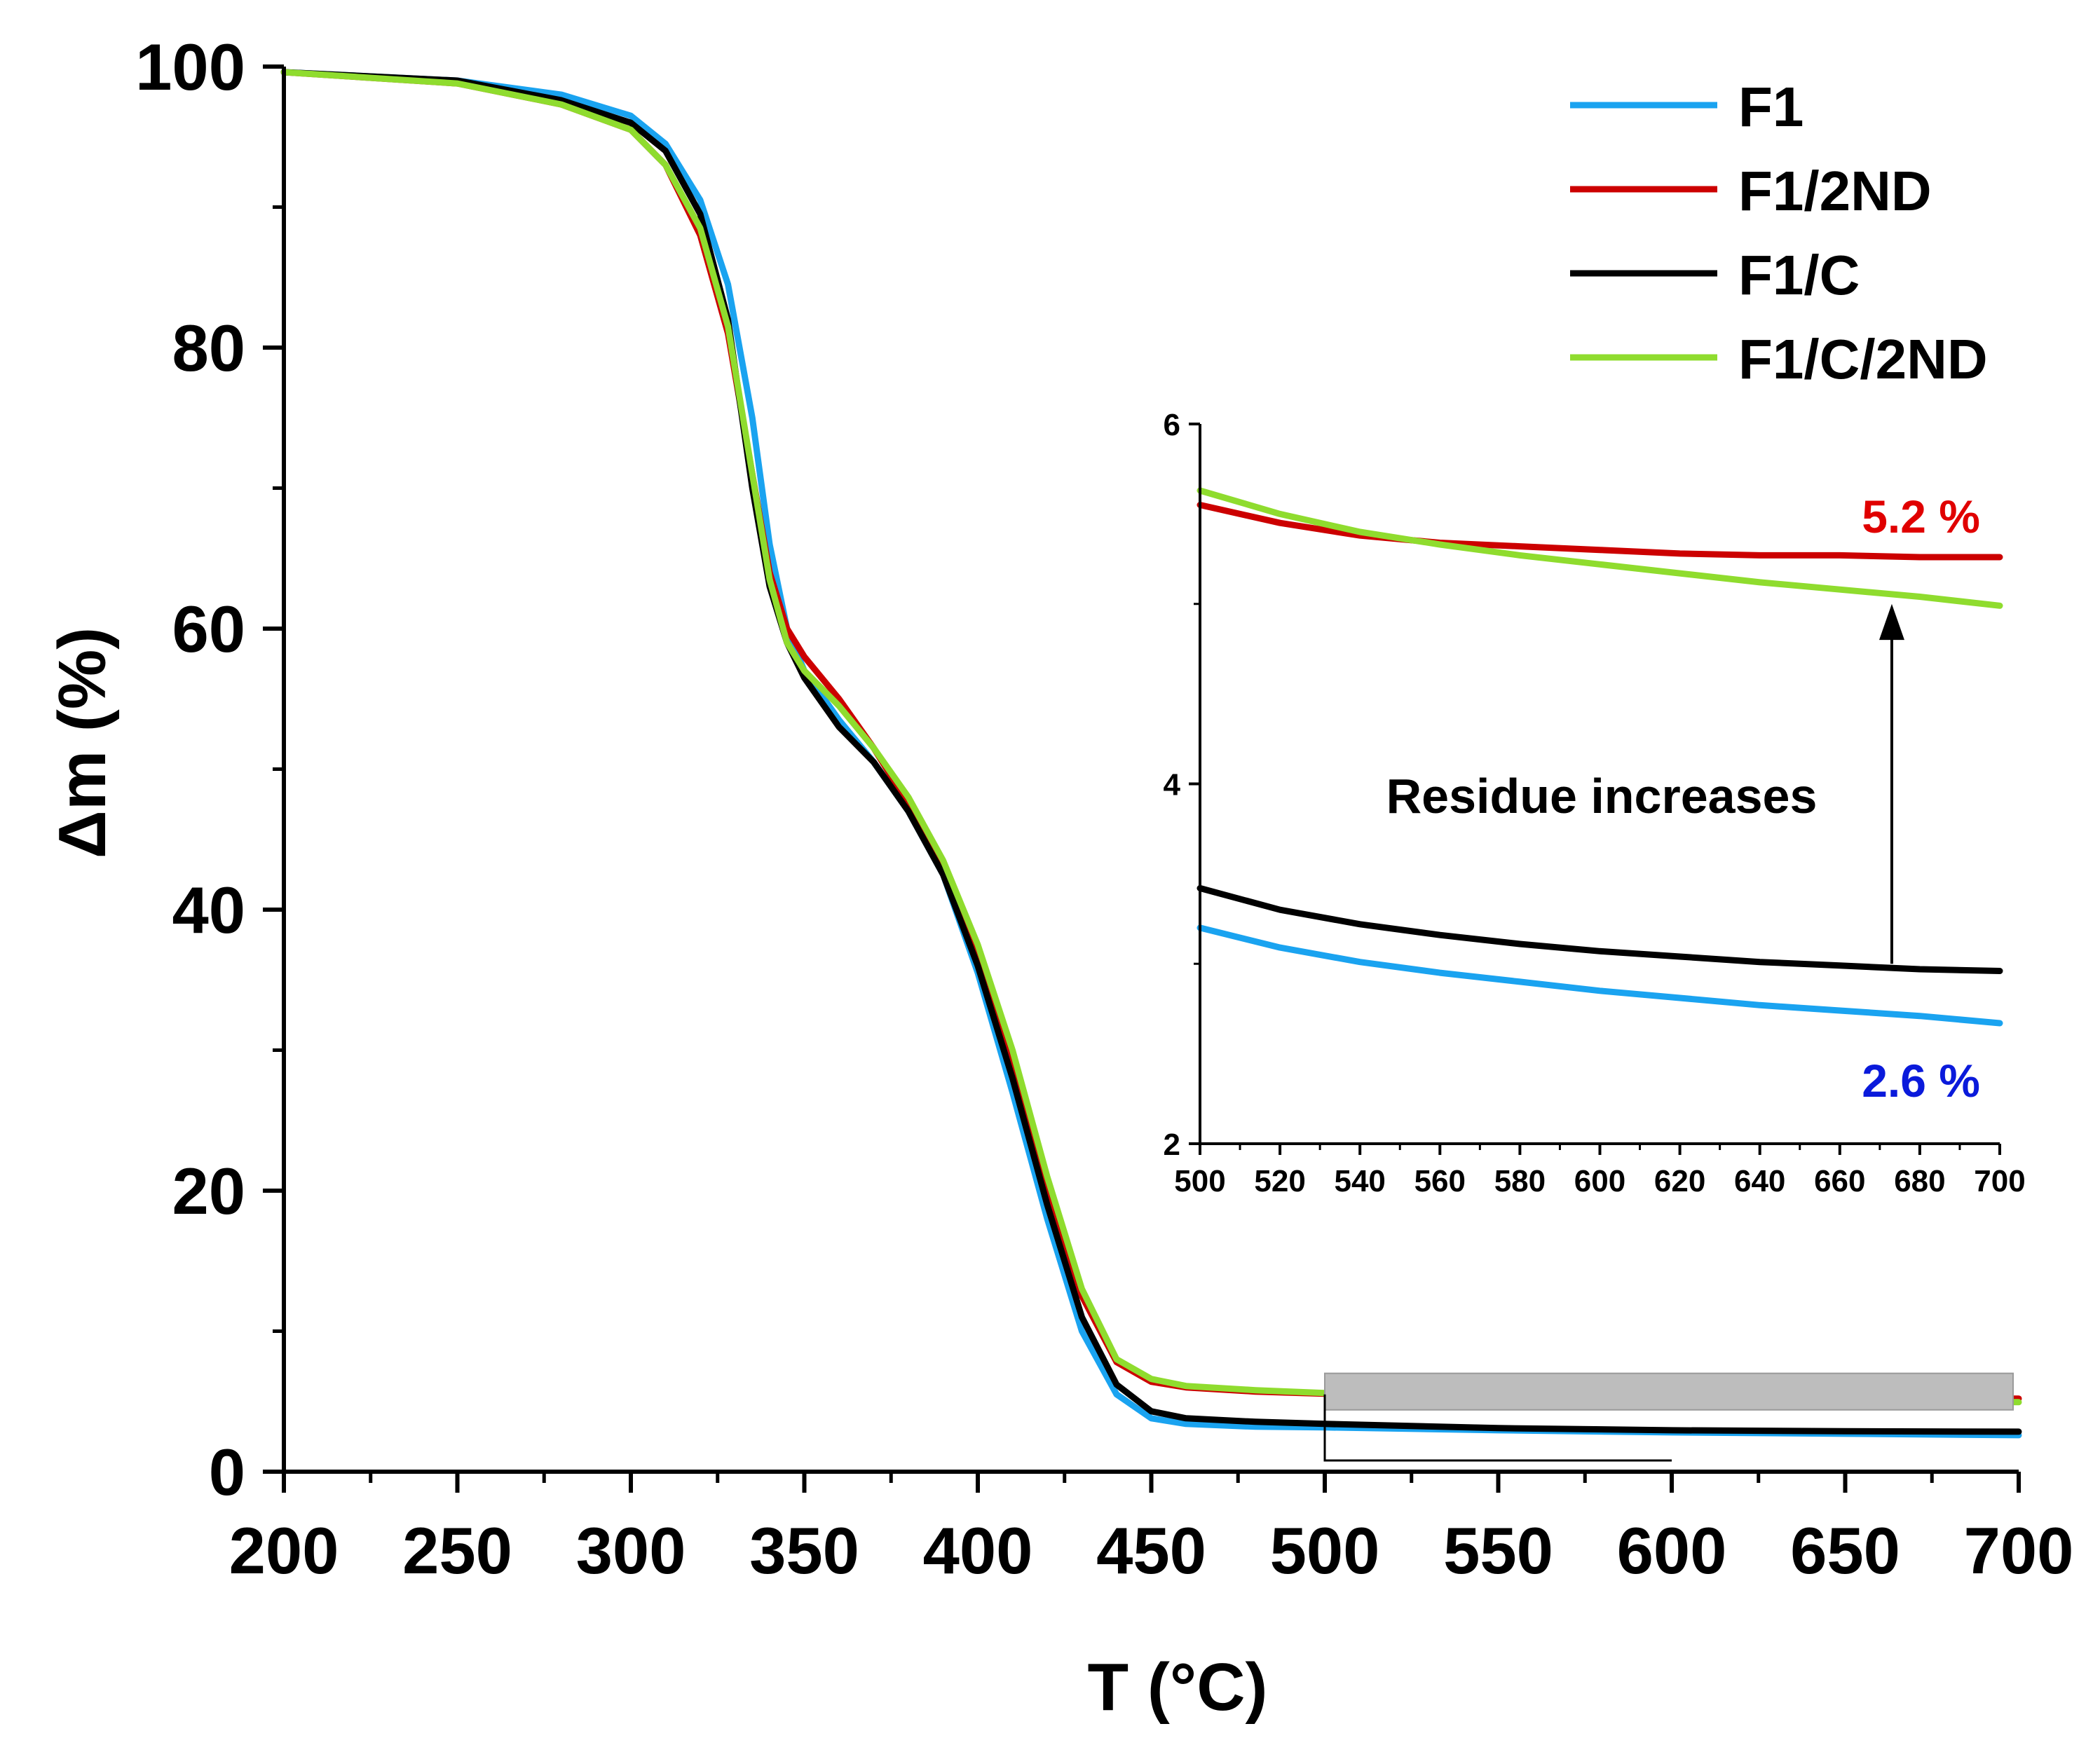 The height and width of the screenshot is (1745, 2100). Describe the element at coordinates (1172, 785) in the screenshot. I see `inset-y-tick-label: 4` at that location.